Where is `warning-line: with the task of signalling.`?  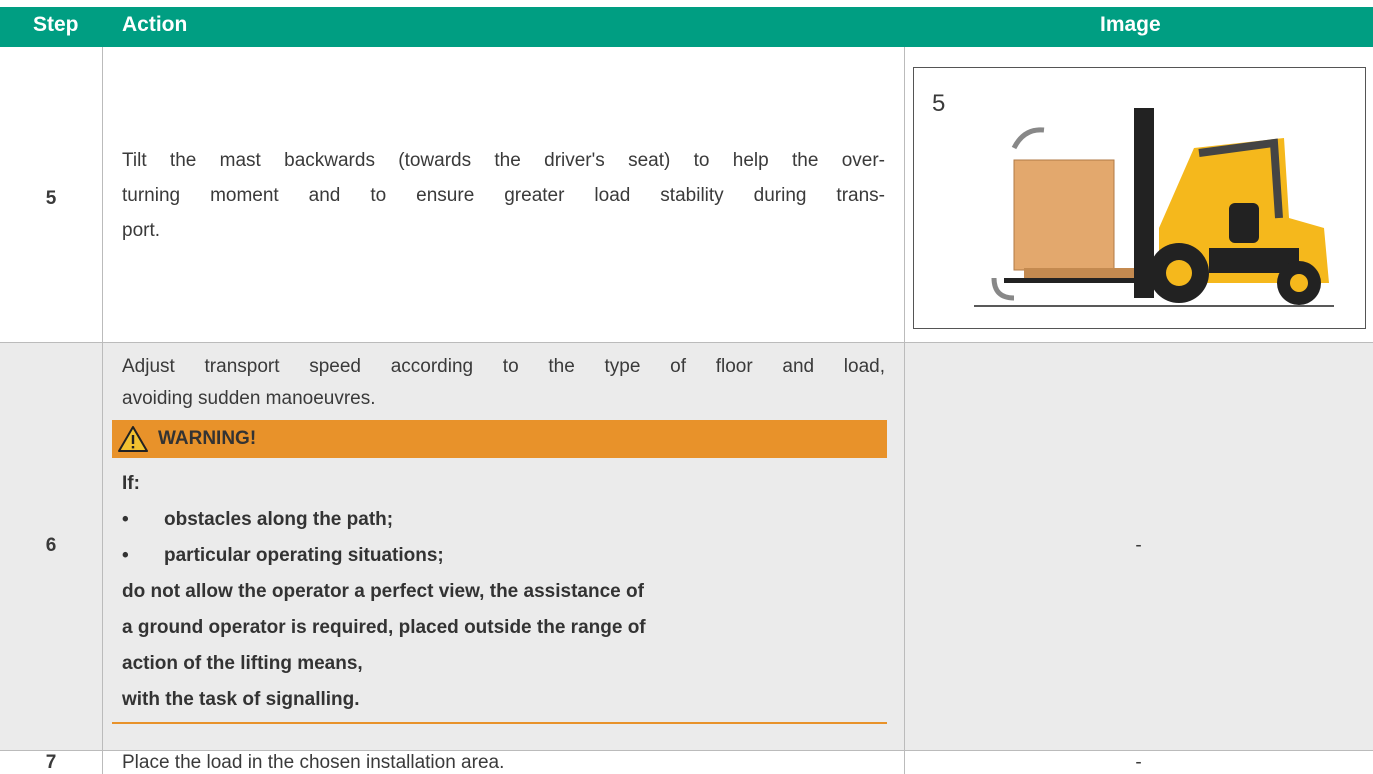 warning-line: with the task of signalling. is located at coordinates (241, 699).